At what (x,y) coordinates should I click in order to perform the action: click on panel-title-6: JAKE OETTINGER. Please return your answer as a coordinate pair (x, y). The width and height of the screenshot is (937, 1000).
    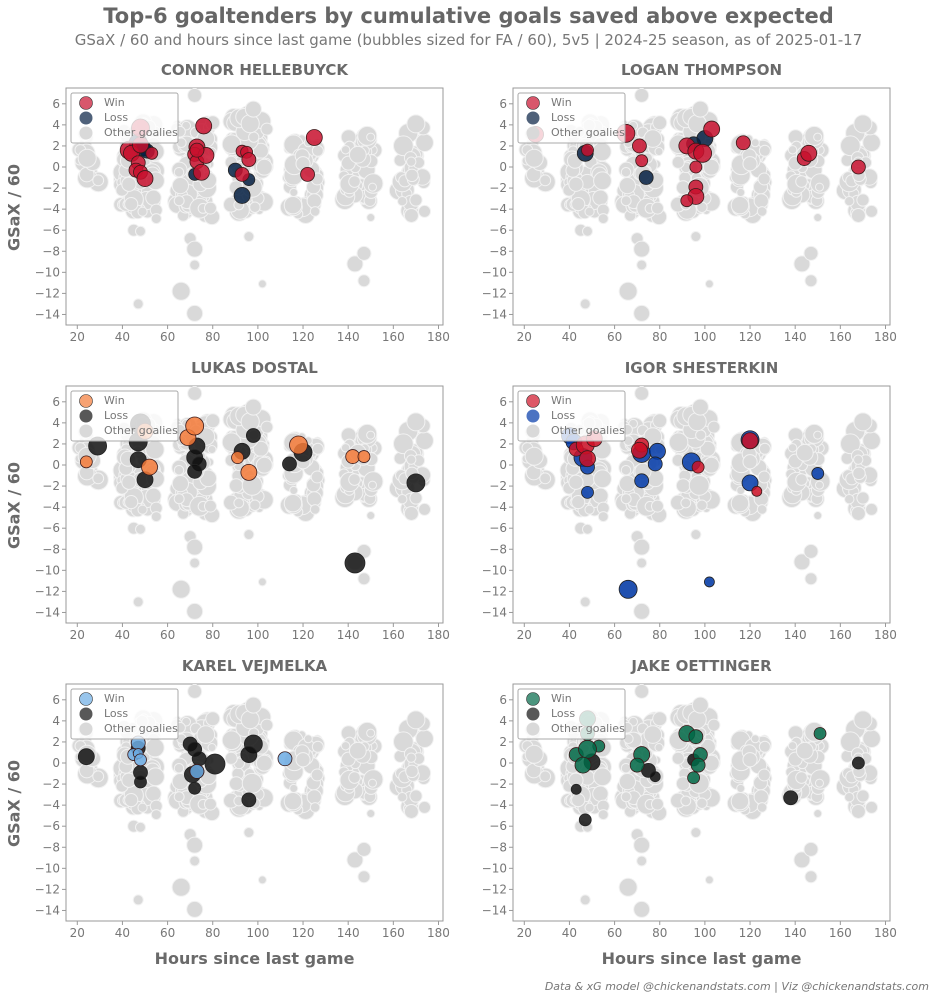
    Looking at the image, I should click on (701, 666).